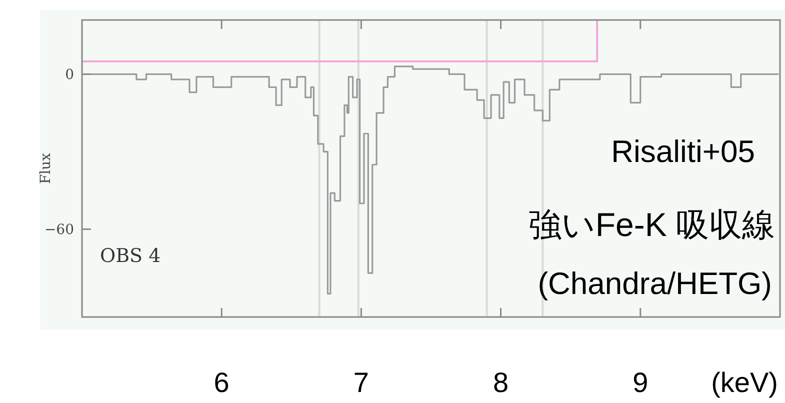  Describe the element at coordinates (640, 382) in the screenshot. I see `x-tick-label: 9` at that location.